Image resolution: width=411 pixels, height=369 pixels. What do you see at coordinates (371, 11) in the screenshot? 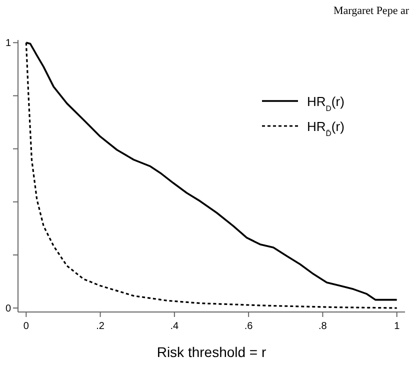
I see `text: Margaret Pepe ar` at bounding box center [371, 11].